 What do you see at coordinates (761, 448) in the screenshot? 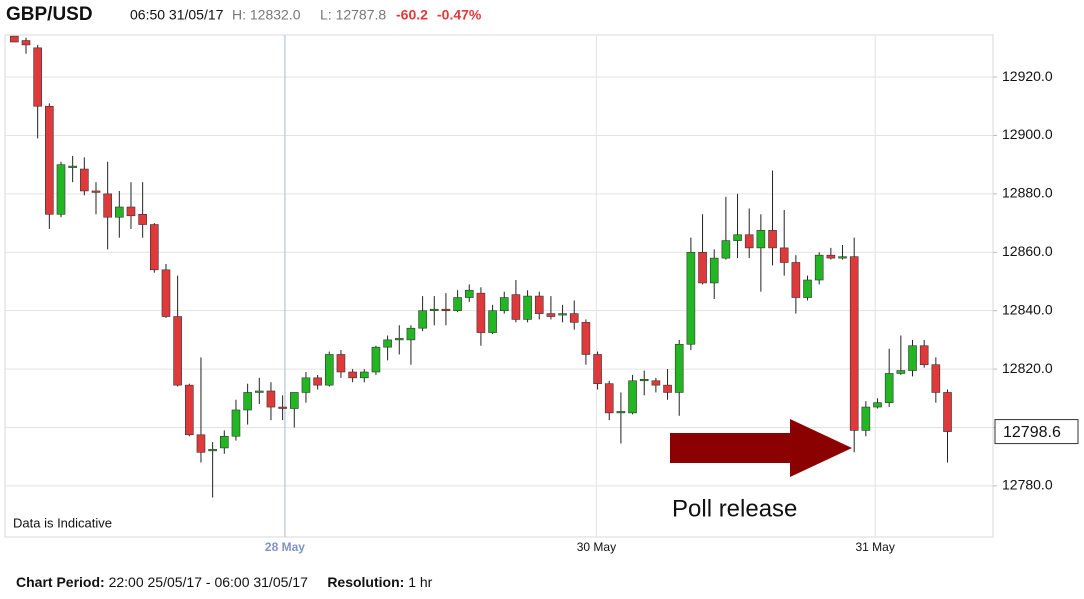
I see `arrow` at bounding box center [761, 448].